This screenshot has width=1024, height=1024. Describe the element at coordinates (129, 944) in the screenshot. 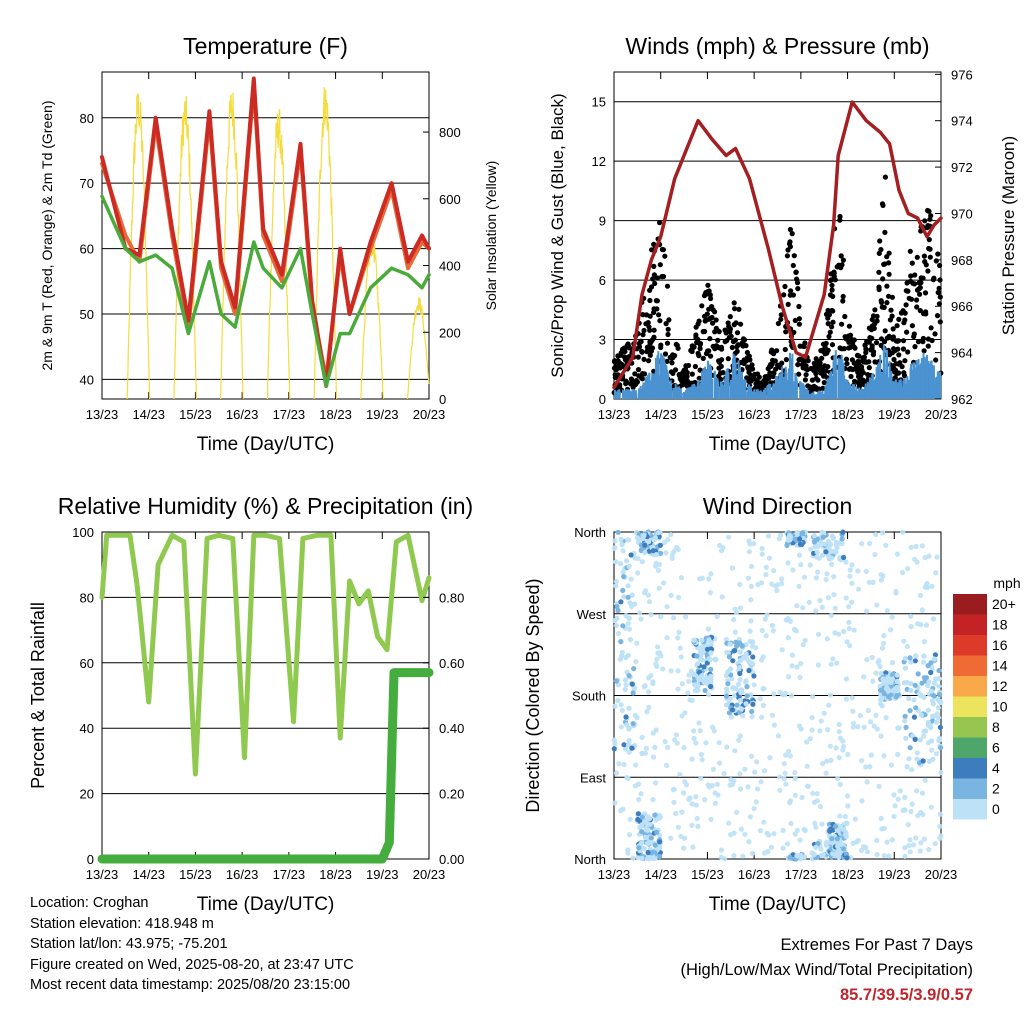

I see `latlon-text: Station lat/lon: 43.975; -75.201` at that location.